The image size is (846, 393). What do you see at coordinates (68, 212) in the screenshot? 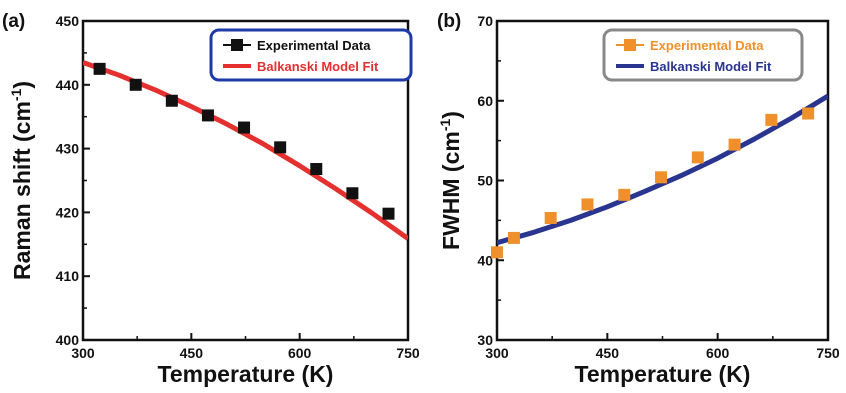
I see `y-tick-label: 420` at bounding box center [68, 212].